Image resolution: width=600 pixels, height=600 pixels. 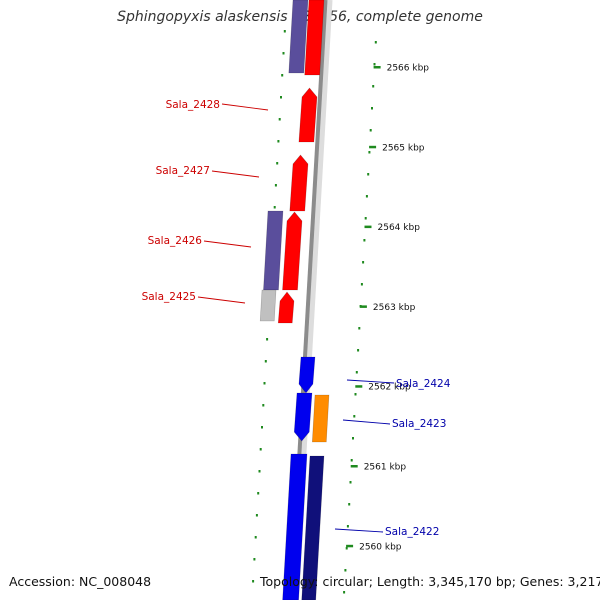 What do you see at coordinates (403, 148) in the screenshot?
I see `kbp-label: 2565 kbp` at bounding box center [403, 148].